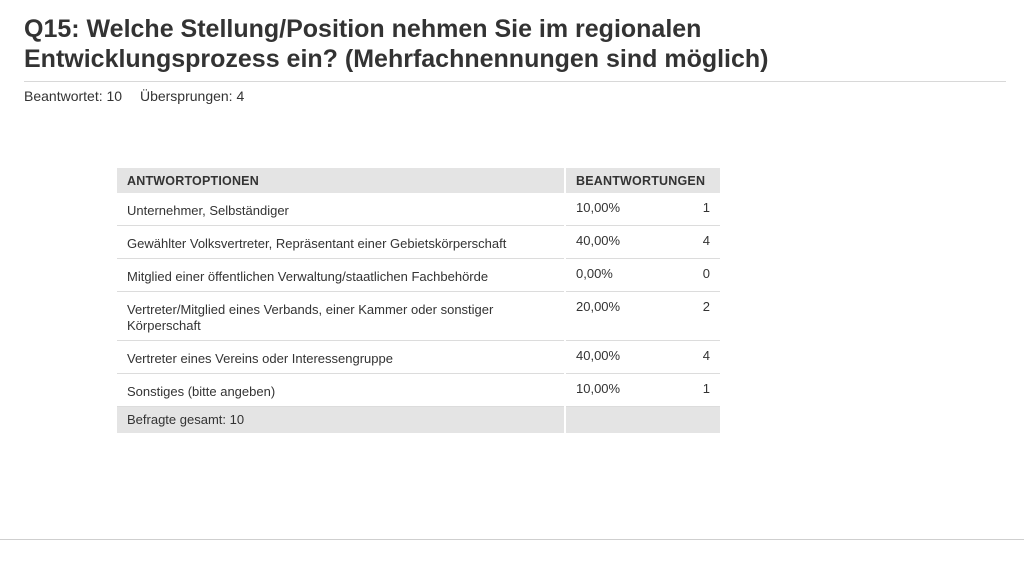 The image size is (1024, 576). Describe the element at coordinates (594, 273) in the screenshot. I see `response-percent: 0,00%` at that location.